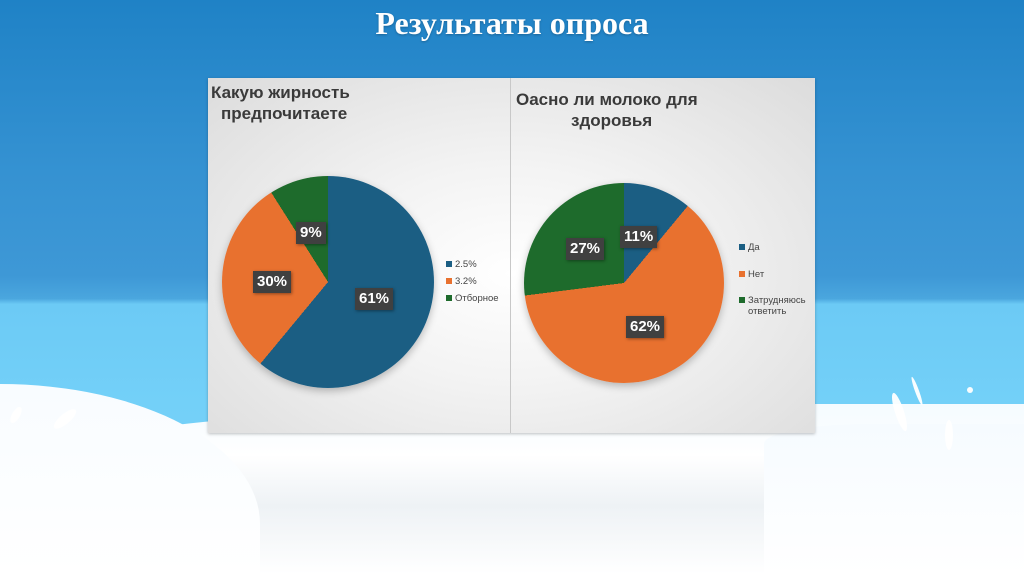 The height and width of the screenshot is (574, 1024). Describe the element at coordinates (477, 298) in the screenshot. I see `legend-label: Отборное` at that location.